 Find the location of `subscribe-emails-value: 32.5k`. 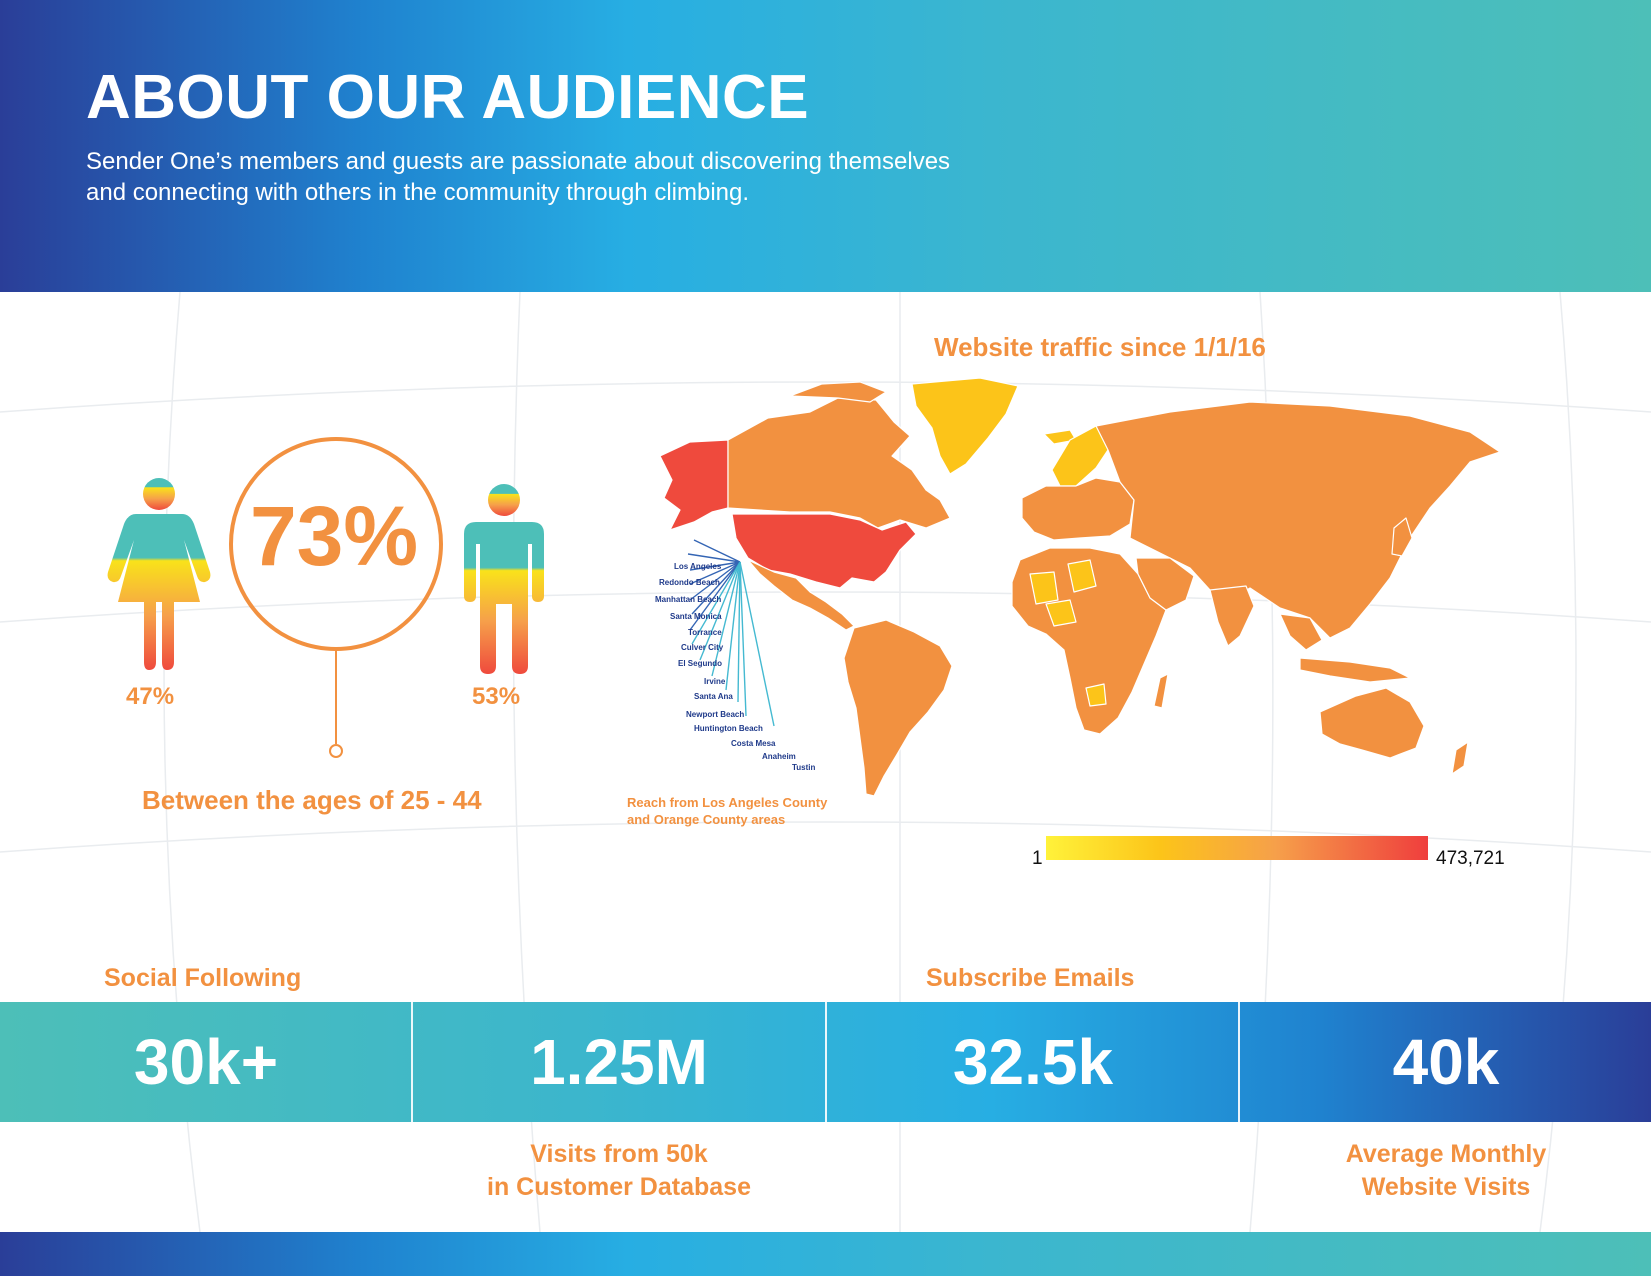

subscribe-emails-value: 32.5k is located at coordinates (1033, 1062).